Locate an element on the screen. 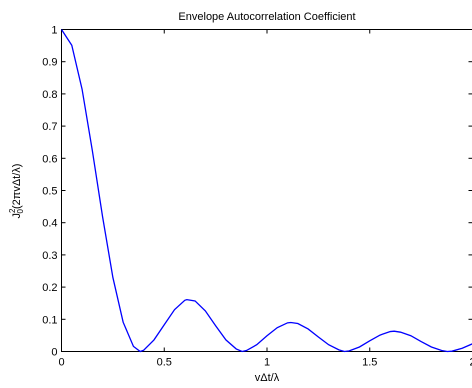 The image size is (472, 388). y-tick-label: 0.8 is located at coordinates (49, 95).